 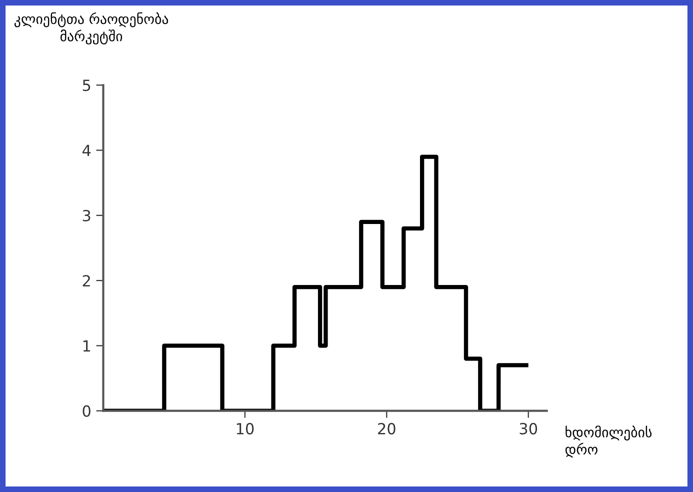 I want to click on y-axis-title: კლიენტთა რაოდენობა მარკეტში, so click(x=91, y=28).